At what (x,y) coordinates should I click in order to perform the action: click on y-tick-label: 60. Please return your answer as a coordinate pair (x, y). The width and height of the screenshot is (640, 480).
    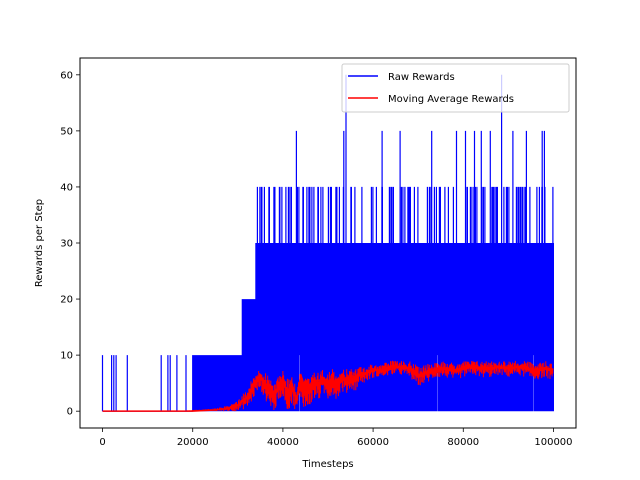
    Looking at the image, I should click on (66, 75).